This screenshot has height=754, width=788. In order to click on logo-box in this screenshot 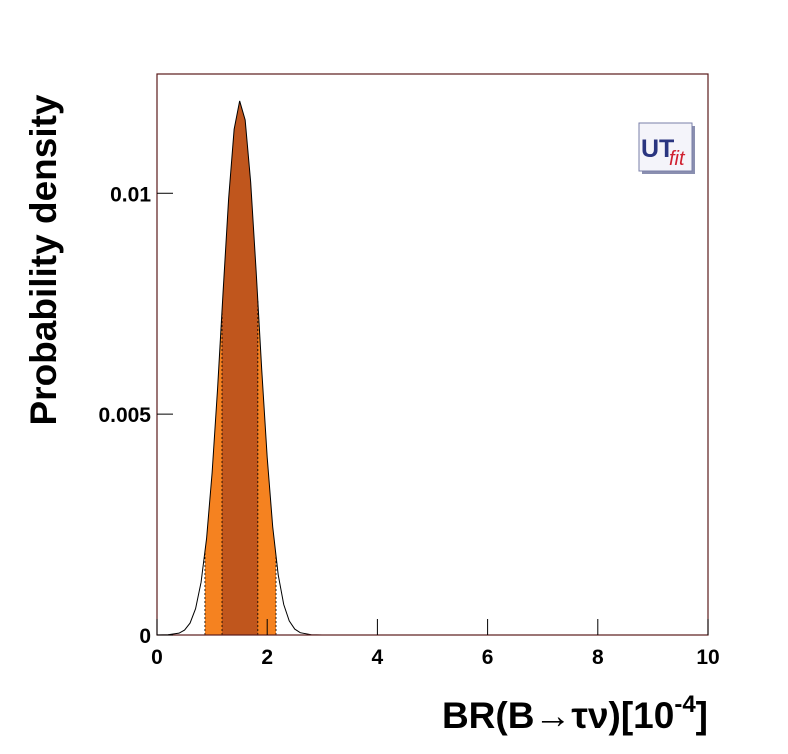, I will do `click(665, 147)`.